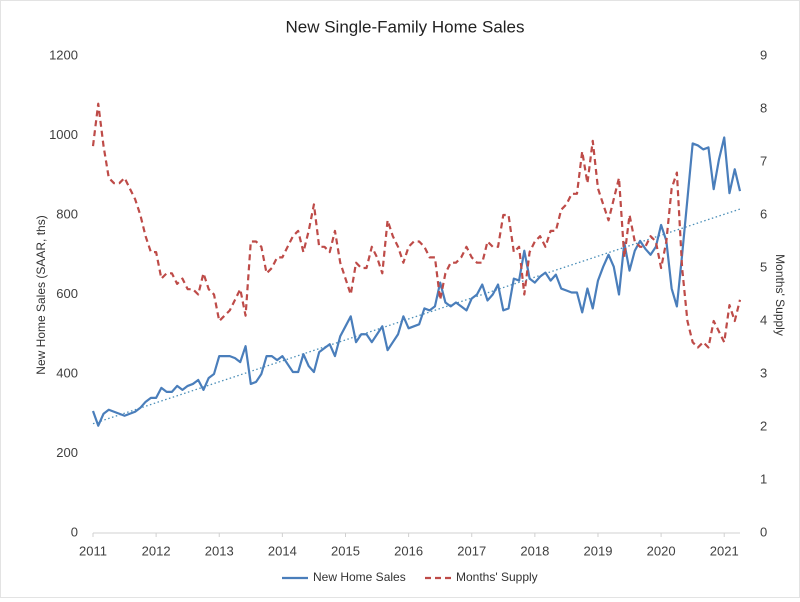 The width and height of the screenshot is (800, 602). What do you see at coordinates (67, 213) in the screenshot?
I see `y-tick-label: 800` at bounding box center [67, 213].